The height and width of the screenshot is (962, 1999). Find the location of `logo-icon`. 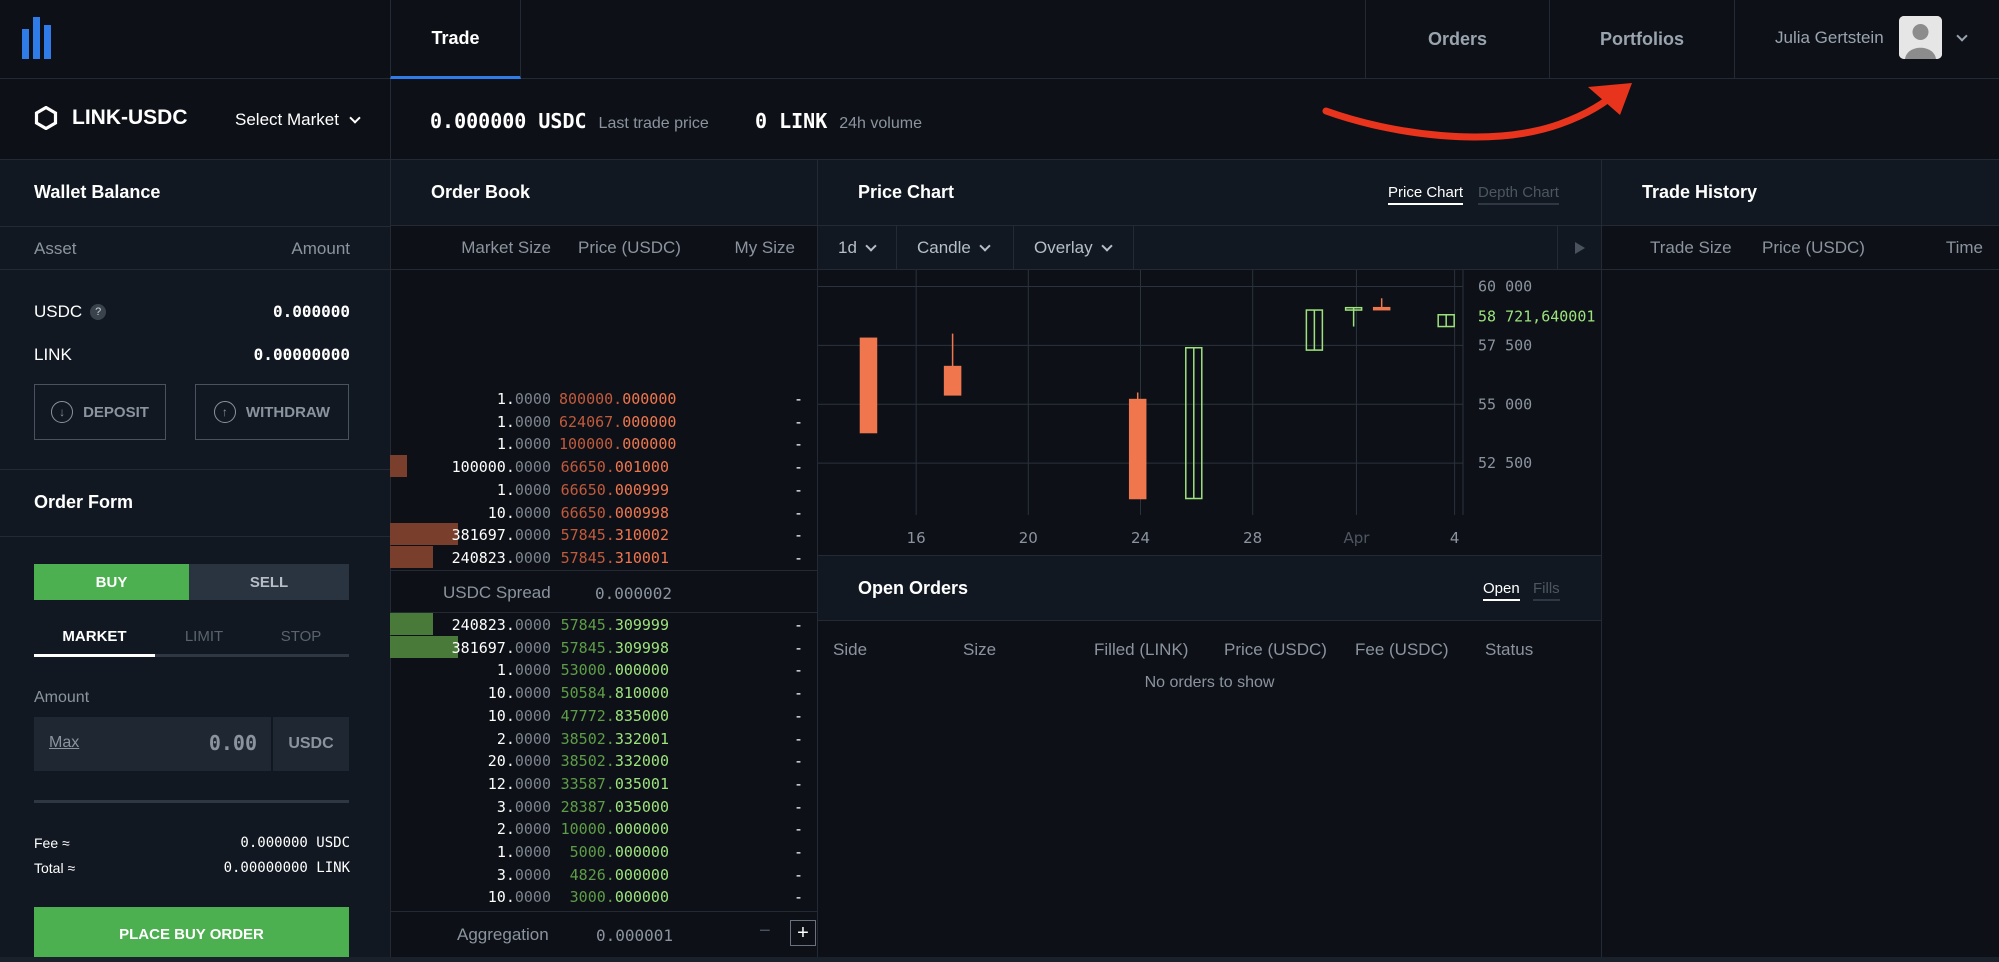

logo-icon is located at coordinates (37, 38).